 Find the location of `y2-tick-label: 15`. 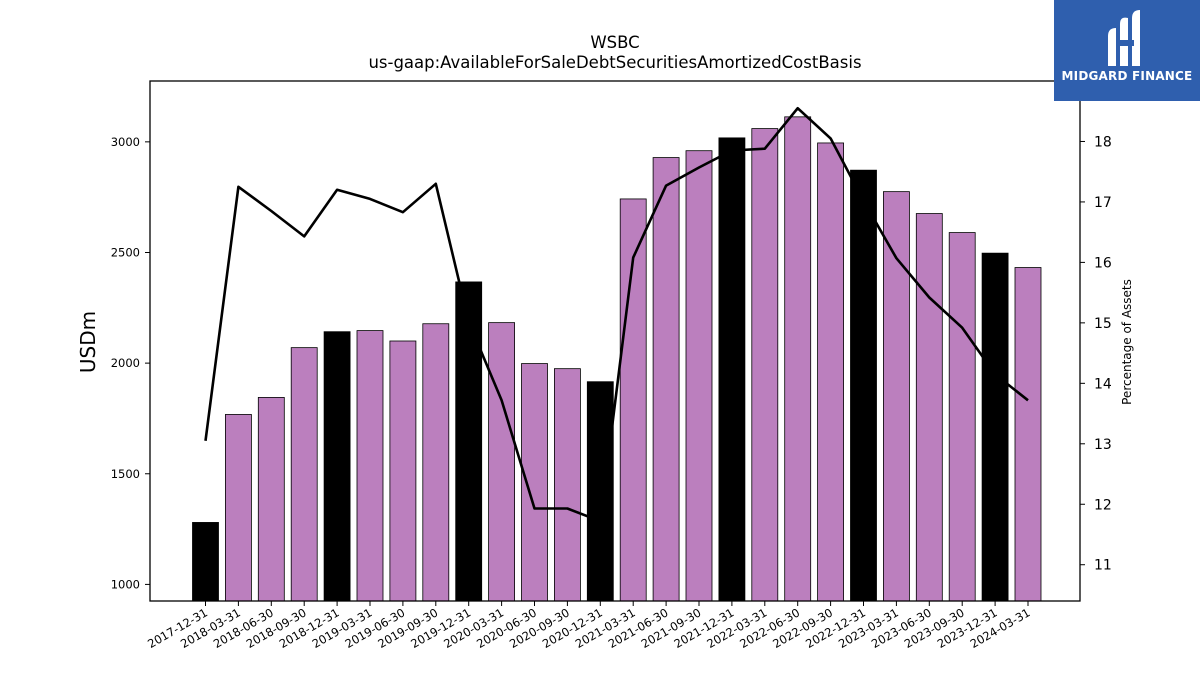

y2-tick-label: 15 is located at coordinates (1103, 324).